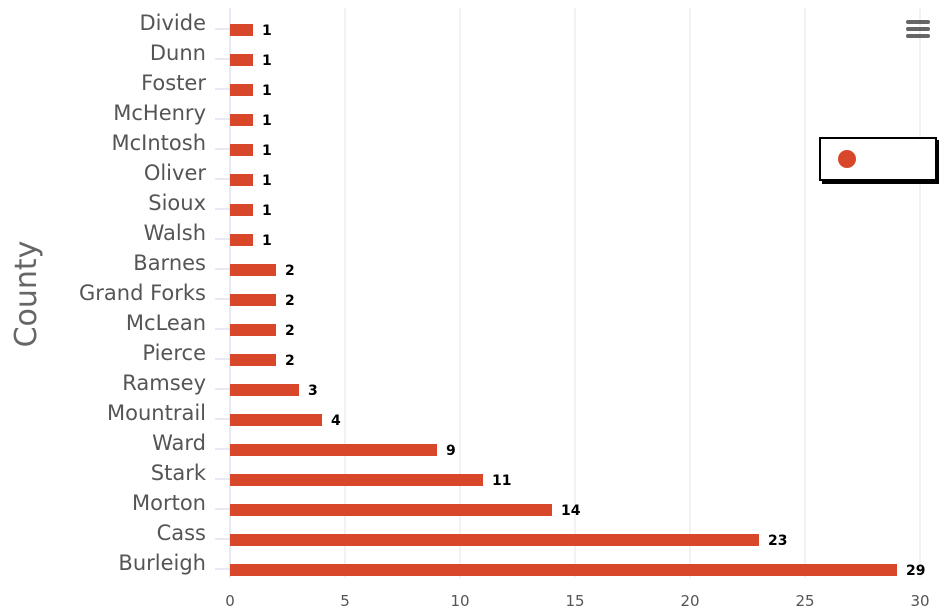  Describe the element at coordinates (336, 421) in the screenshot. I see `data-label: 4` at that location.